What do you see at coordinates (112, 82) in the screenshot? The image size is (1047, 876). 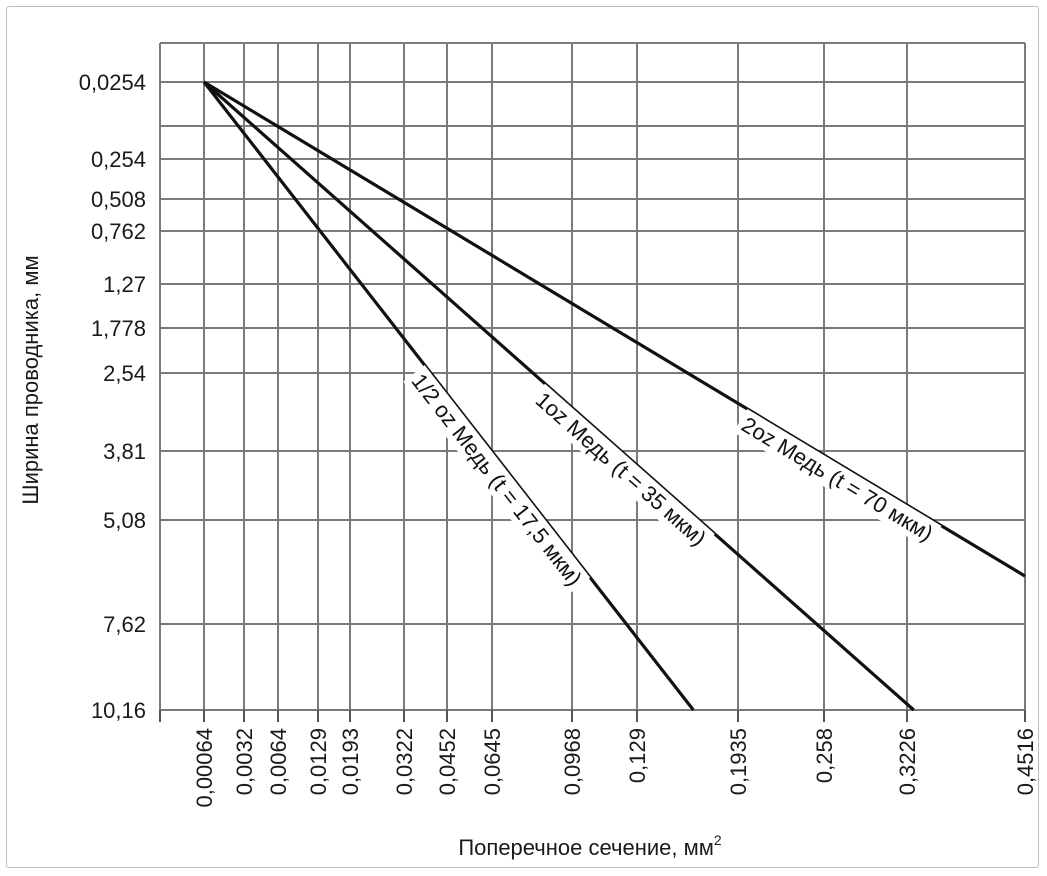 I see `y-tick-label: 0,0254` at bounding box center [112, 82].